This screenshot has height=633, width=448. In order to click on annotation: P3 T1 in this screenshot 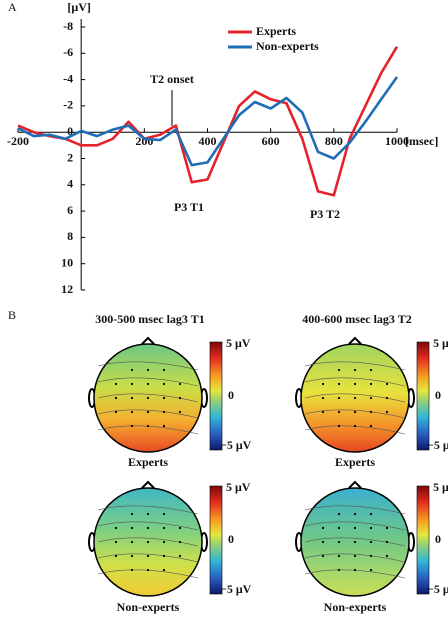, I will do `click(189, 207)`.